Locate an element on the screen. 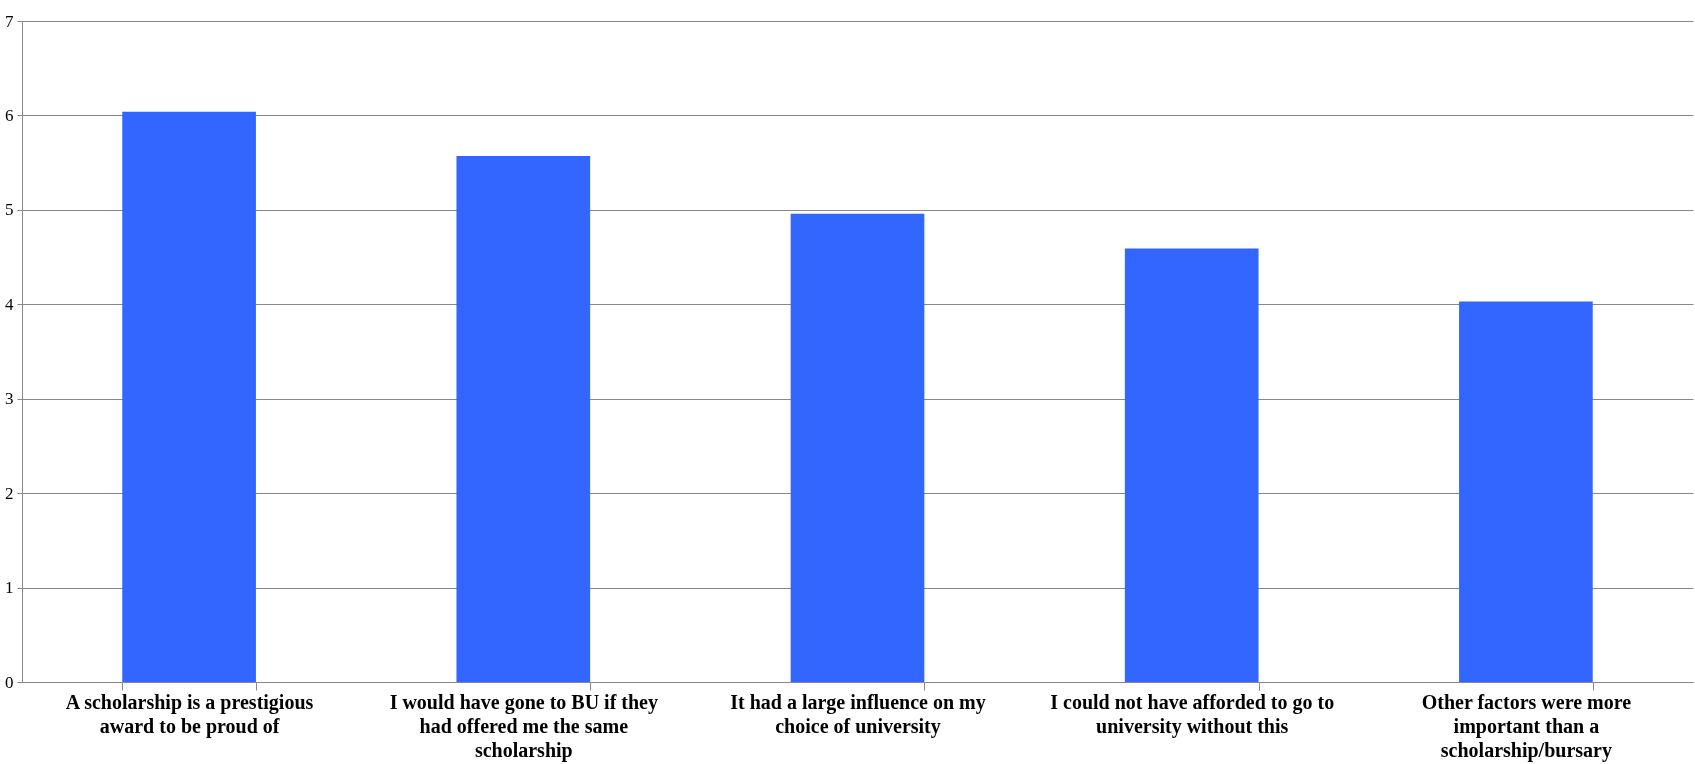  y-tick-label: 3 is located at coordinates (9, 399).